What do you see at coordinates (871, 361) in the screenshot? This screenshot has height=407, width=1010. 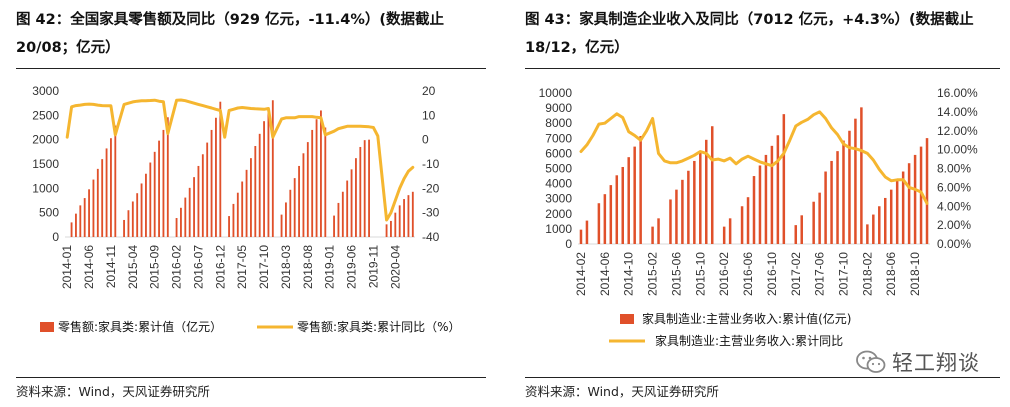 I see `wechat-icon` at bounding box center [871, 361].